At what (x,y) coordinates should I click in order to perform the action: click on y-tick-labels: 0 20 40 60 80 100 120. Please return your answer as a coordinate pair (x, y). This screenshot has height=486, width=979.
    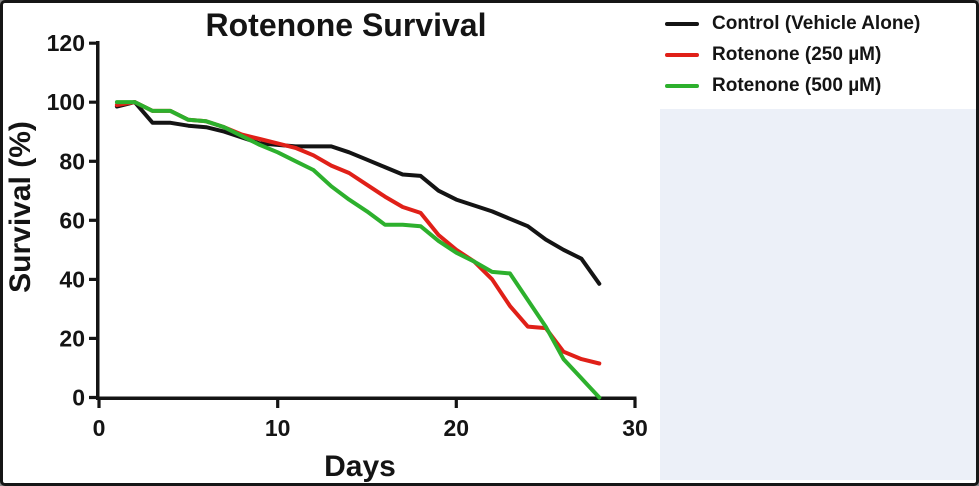
    Looking at the image, I should click on (66, 220).